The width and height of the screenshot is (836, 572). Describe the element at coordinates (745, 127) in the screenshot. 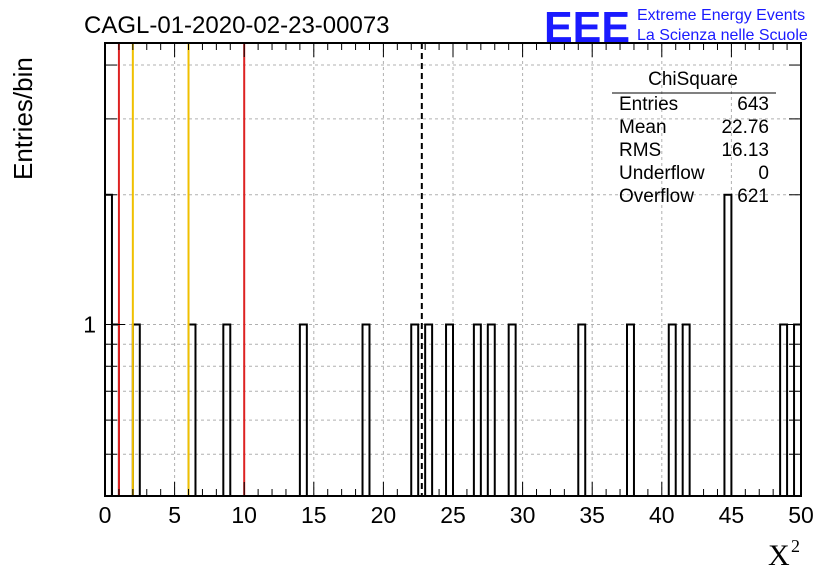

I see `stats-row-value: 22.76` at that location.